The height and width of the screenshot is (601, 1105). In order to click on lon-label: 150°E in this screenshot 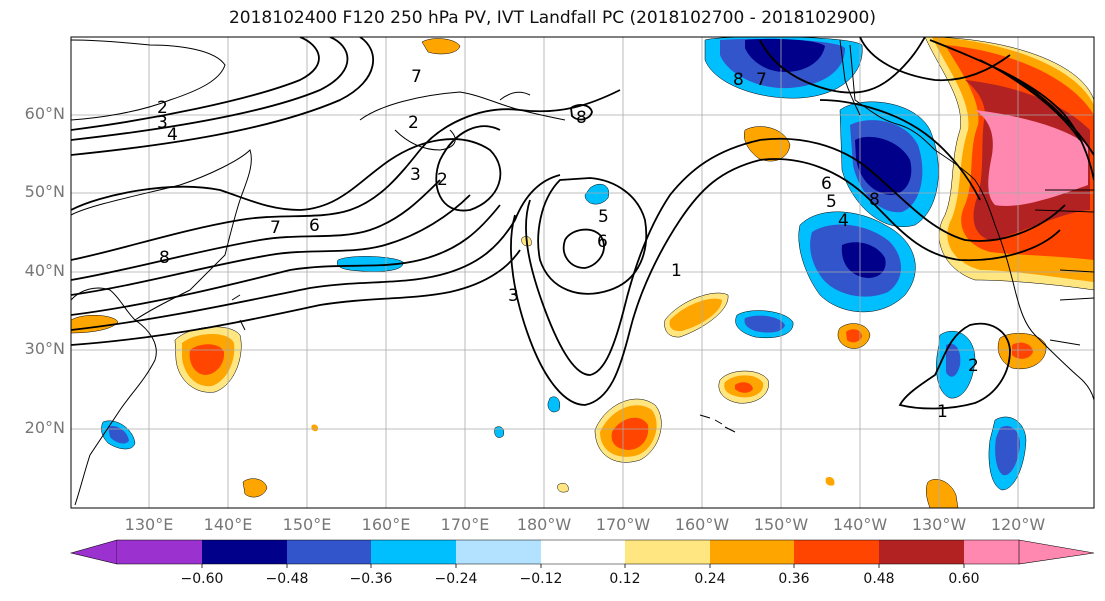, I will do `click(307, 524)`.